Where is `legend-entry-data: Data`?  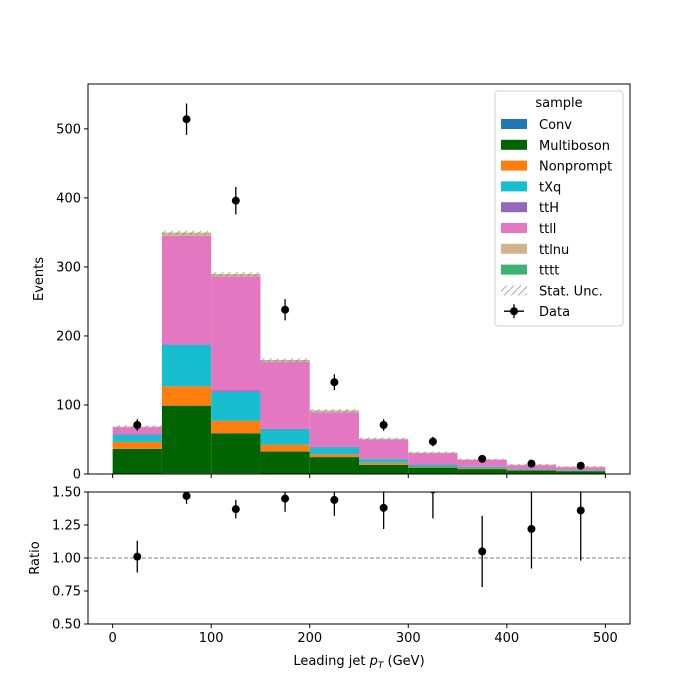
legend-entry-data: Data is located at coordinates (537, 312).